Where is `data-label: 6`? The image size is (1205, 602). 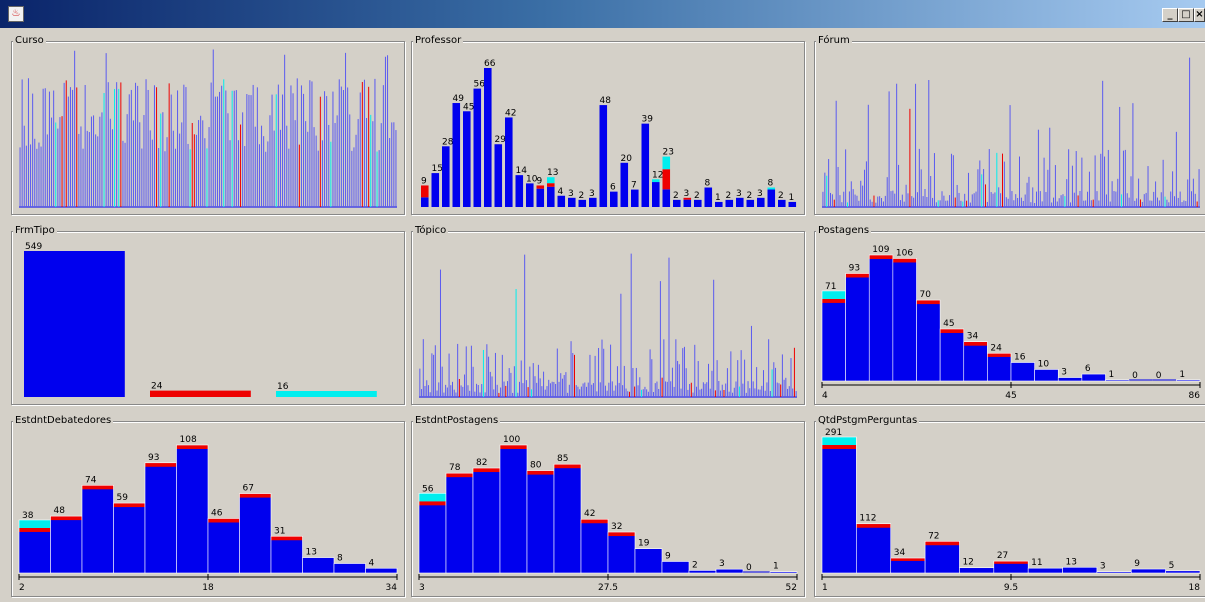 data-label: 6 is located at coordinates (1088, 369).